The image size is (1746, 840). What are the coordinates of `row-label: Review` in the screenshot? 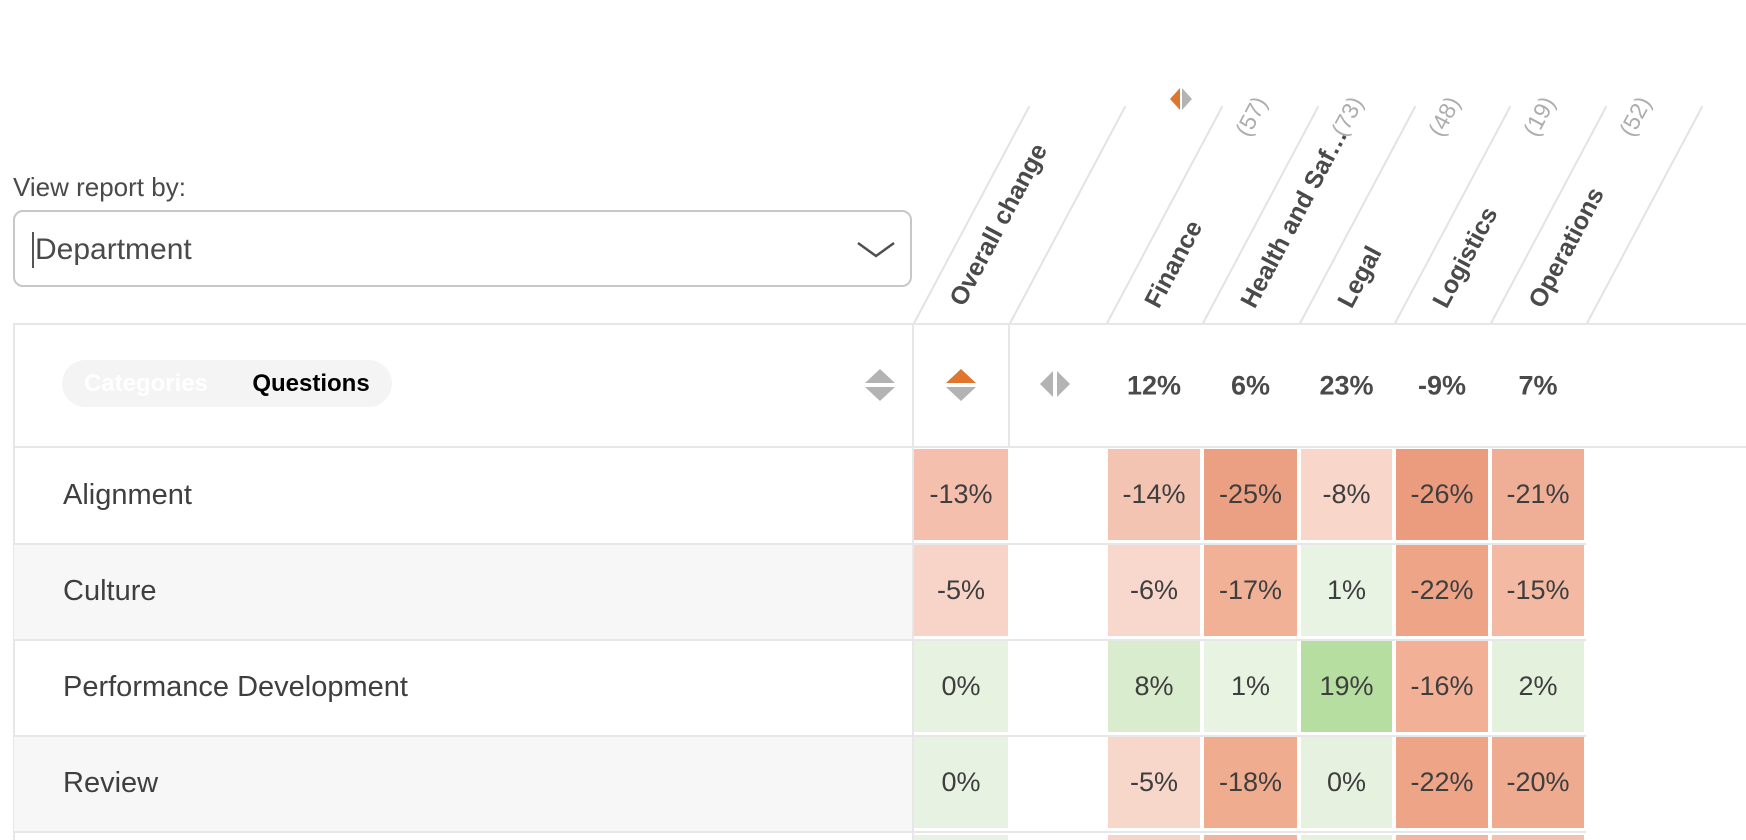 It's located at (111, 782).